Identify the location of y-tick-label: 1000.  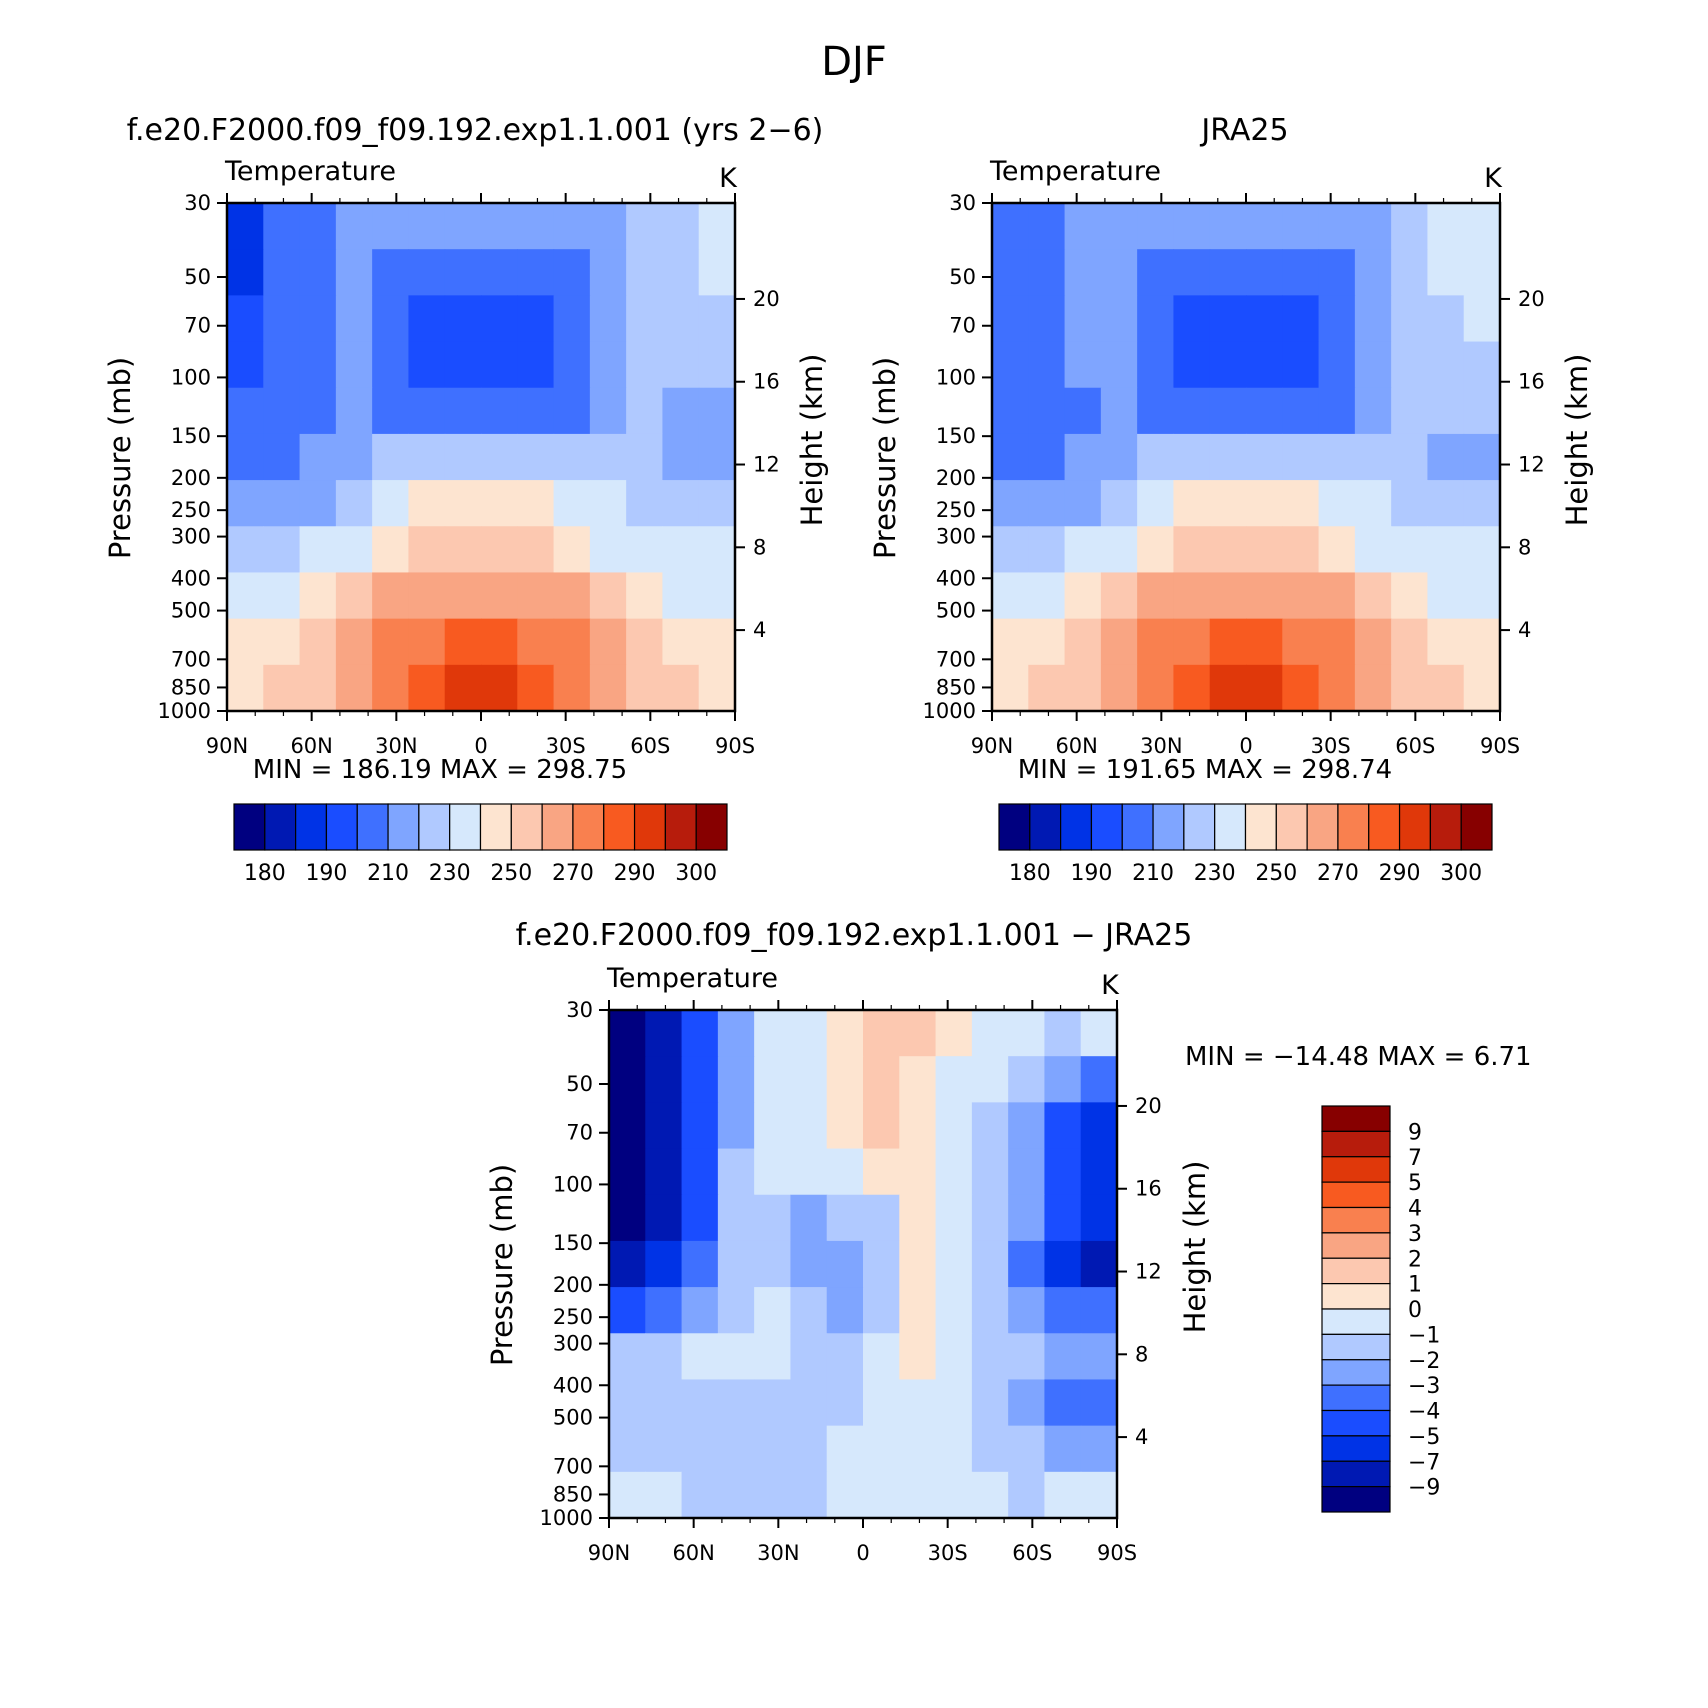
(949, 711).